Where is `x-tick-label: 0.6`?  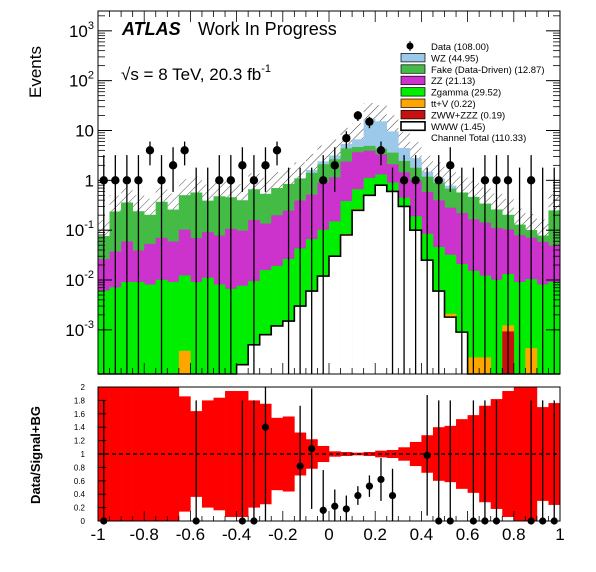
x-tick-label: 0.6 is located at coordinates (468, 534).